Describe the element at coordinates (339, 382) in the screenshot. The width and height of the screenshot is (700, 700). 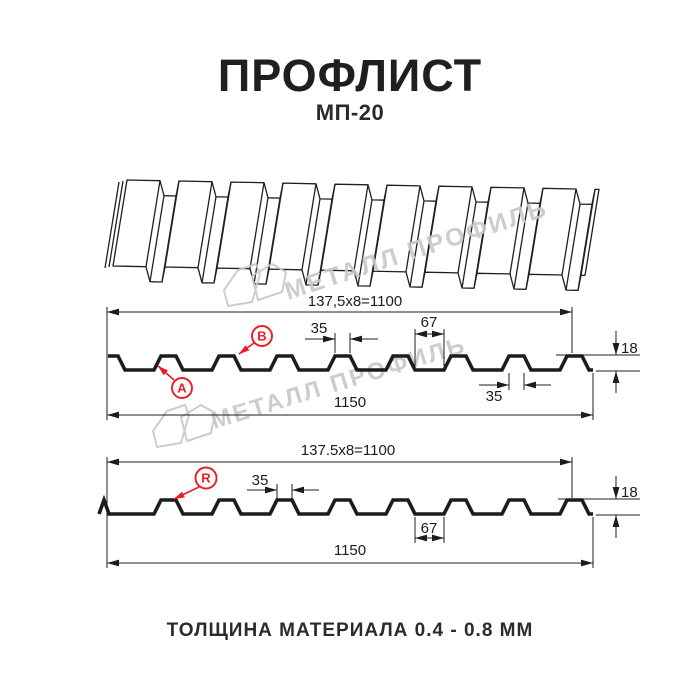
I see `watermark-text: МЕТАЛЛ ПРОФИЛЬ` at that location.